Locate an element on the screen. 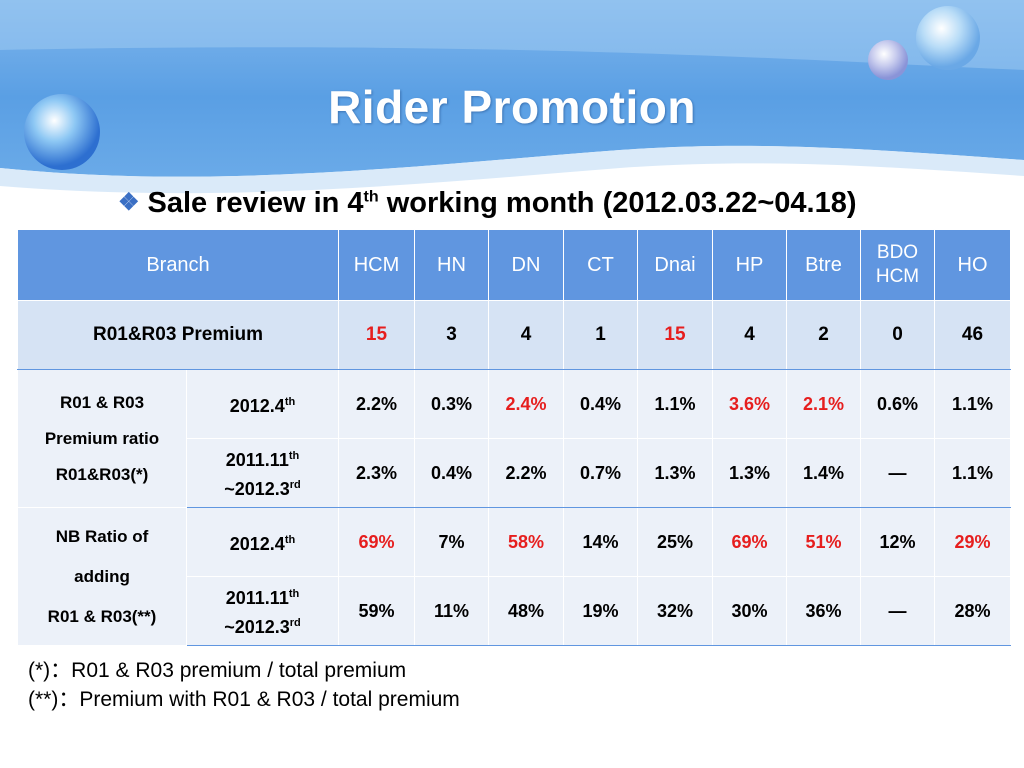 This screenshot has width=1024, height=768. table-cell: 28% is located at coordinates (972, 611).